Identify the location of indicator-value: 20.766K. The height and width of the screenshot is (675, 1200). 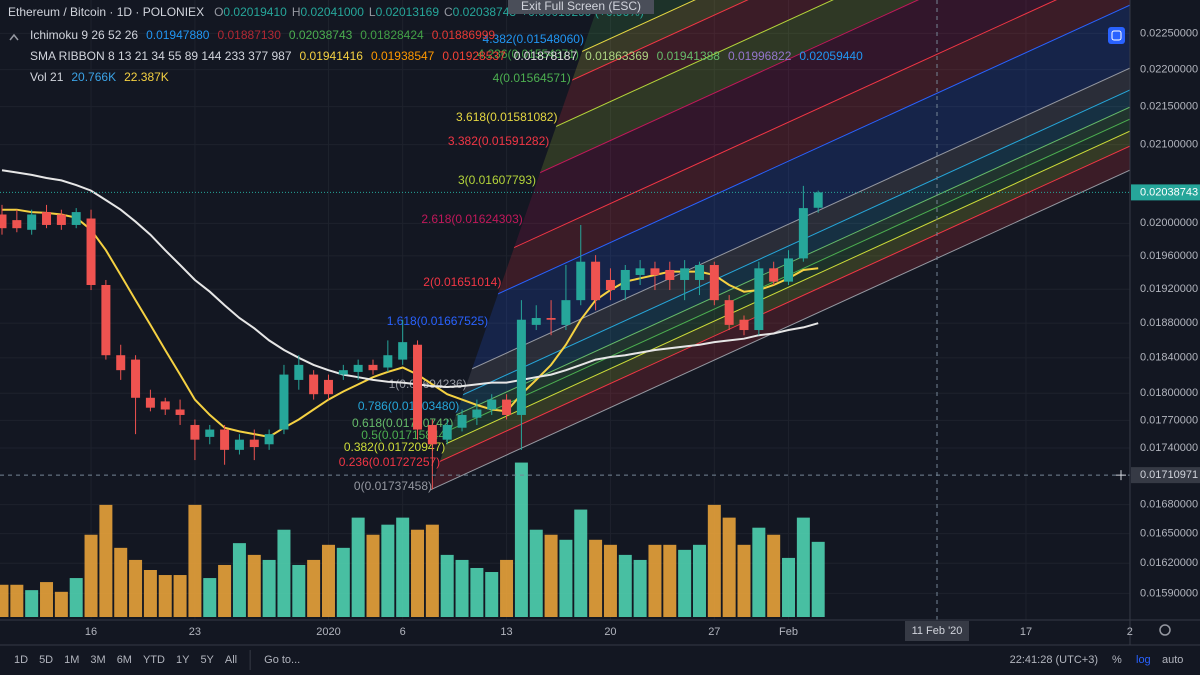
(93, 77).